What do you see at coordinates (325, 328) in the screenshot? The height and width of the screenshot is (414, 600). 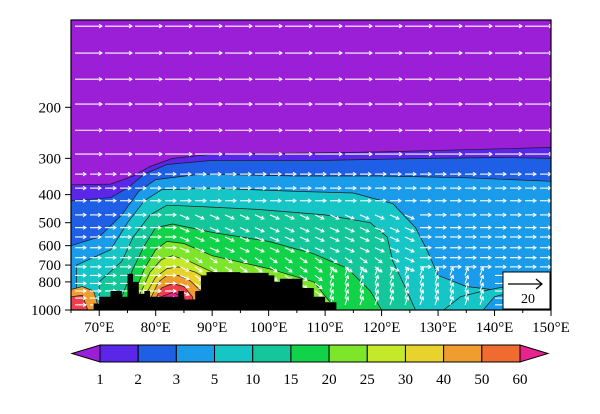 I see `x-tick-label: 110°E` at bounding box center [325, 328].